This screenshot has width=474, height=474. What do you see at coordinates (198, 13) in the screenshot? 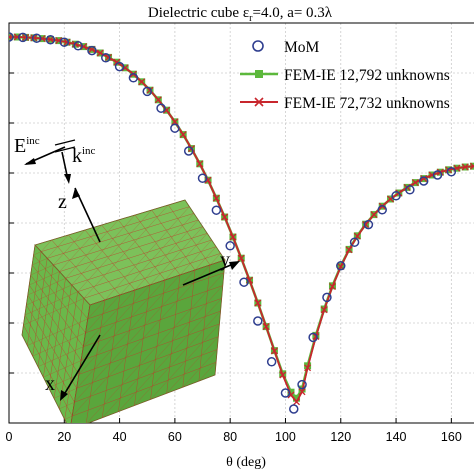
I see `chart-title-main: Dielectric cube ε` at bounding box center [198, 13].